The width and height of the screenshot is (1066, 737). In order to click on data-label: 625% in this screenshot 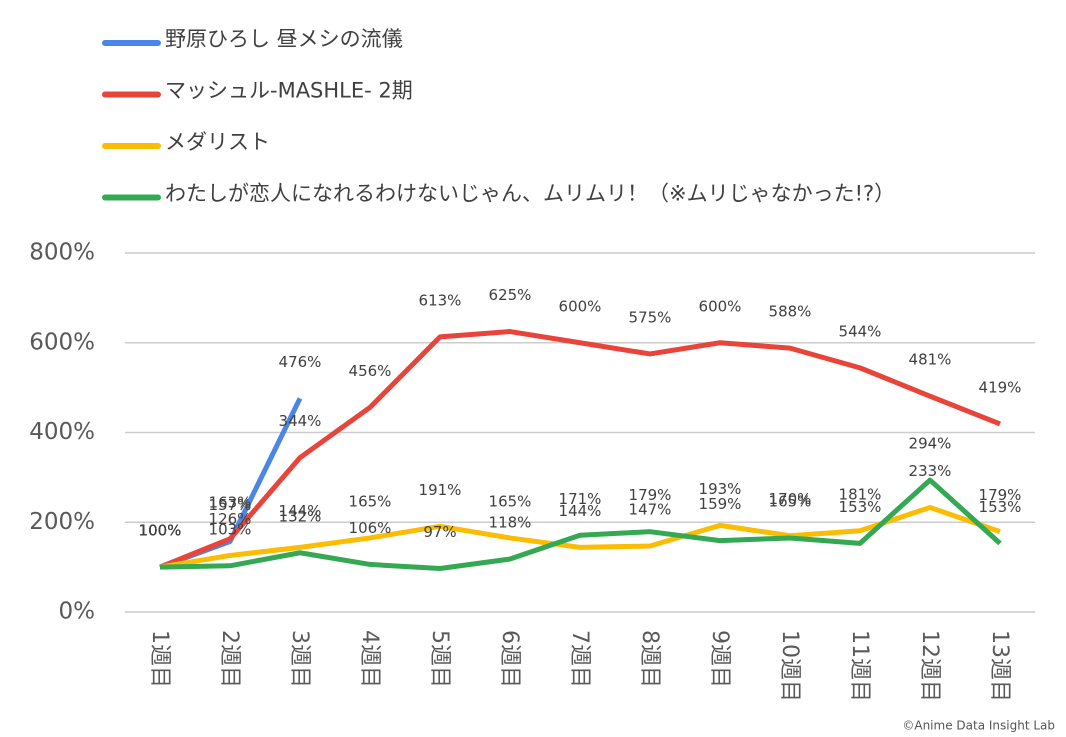, I will do `click(510, 295)`.